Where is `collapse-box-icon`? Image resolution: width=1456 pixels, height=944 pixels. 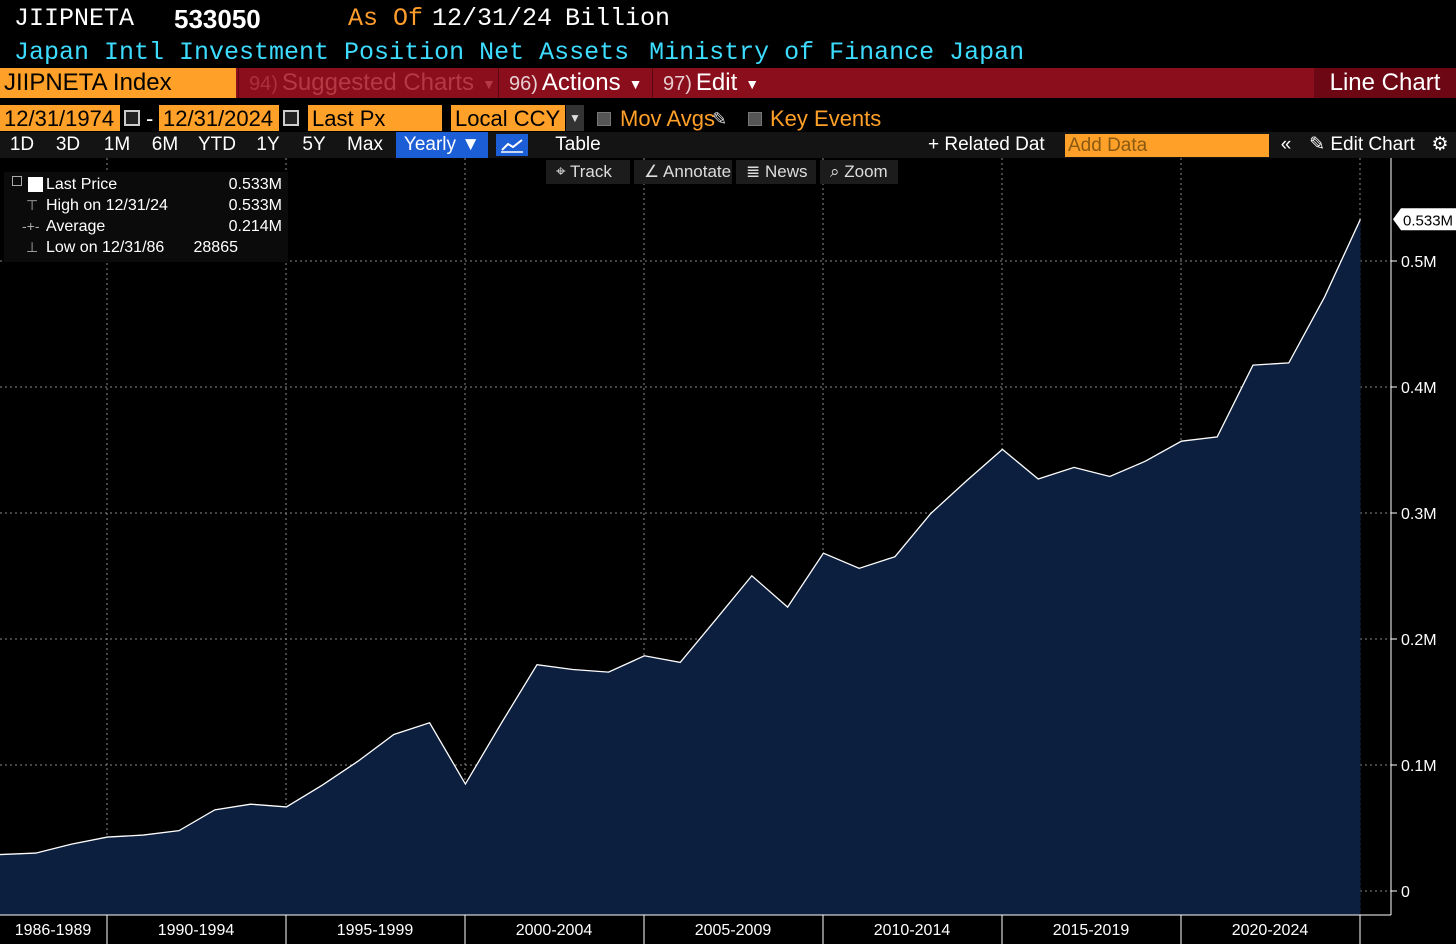 collapse-box-icon is located at coordinates (17, 181).